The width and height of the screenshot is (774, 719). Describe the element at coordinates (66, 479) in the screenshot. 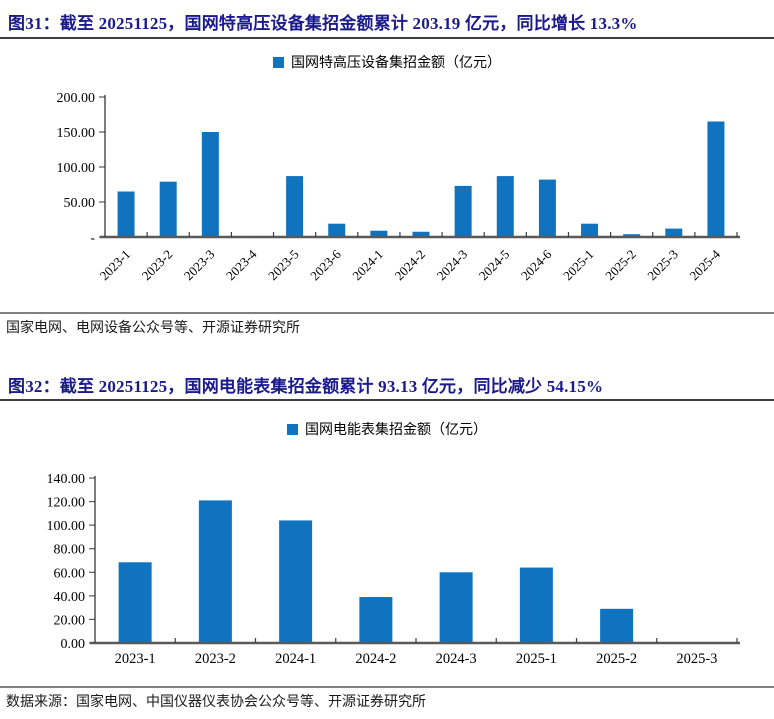

I see `y-axis-label: 140.00` at that location.